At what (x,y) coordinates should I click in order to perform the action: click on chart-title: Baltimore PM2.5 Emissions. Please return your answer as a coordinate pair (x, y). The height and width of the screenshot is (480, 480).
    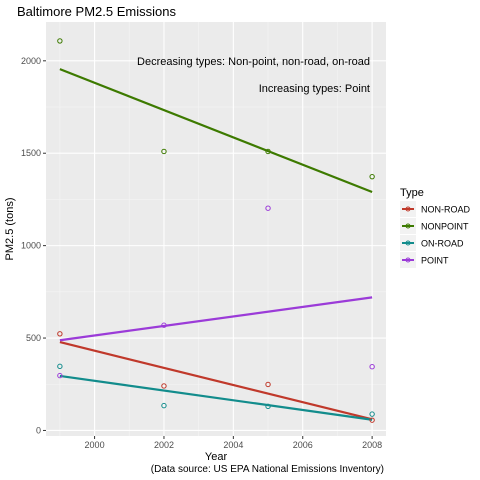
    Looking at the image, I should click on (96, 11).